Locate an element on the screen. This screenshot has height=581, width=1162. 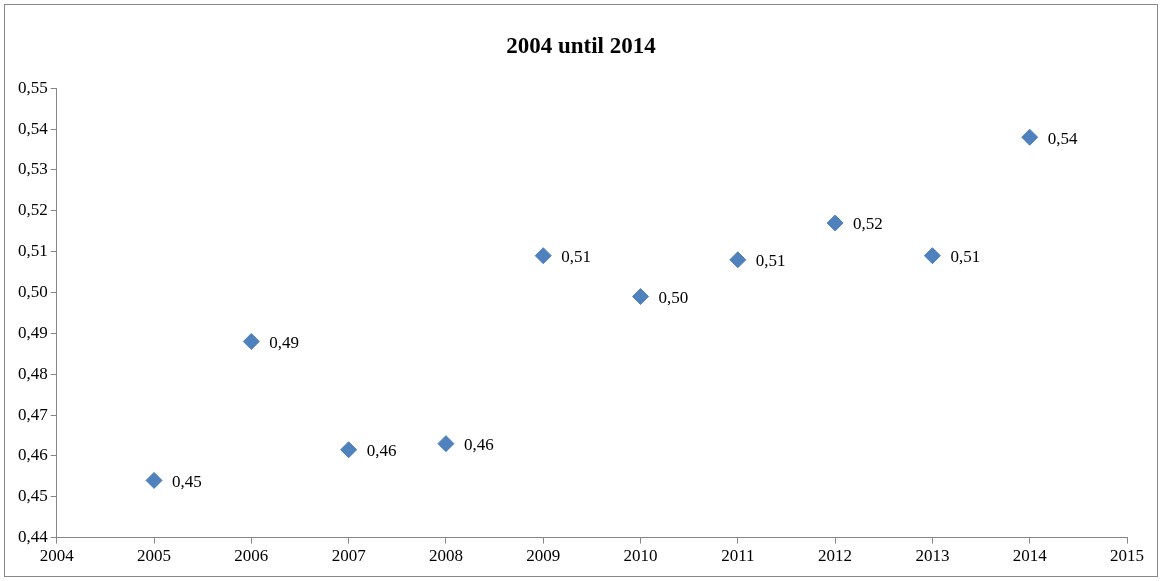
y-tick-label: 0,53 is located at coordinates (33, 169).